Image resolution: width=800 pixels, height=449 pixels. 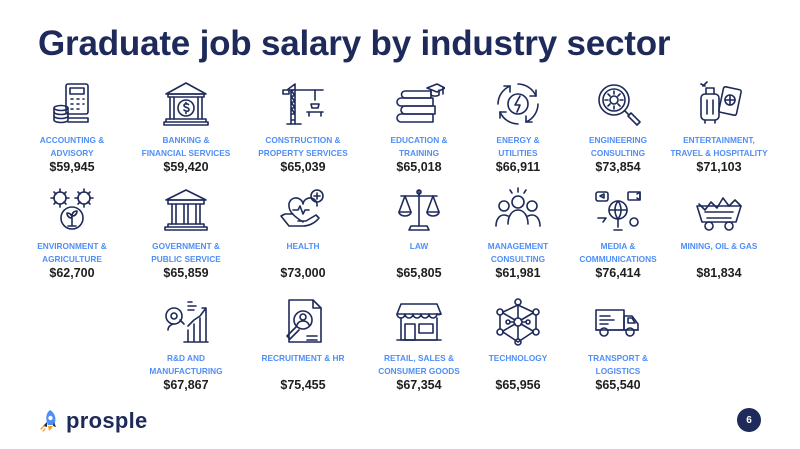 I want to click on sector-construction: CONSTRUCTION & PROPERTY SERVICES $65,039, so click(x=303, y=126).